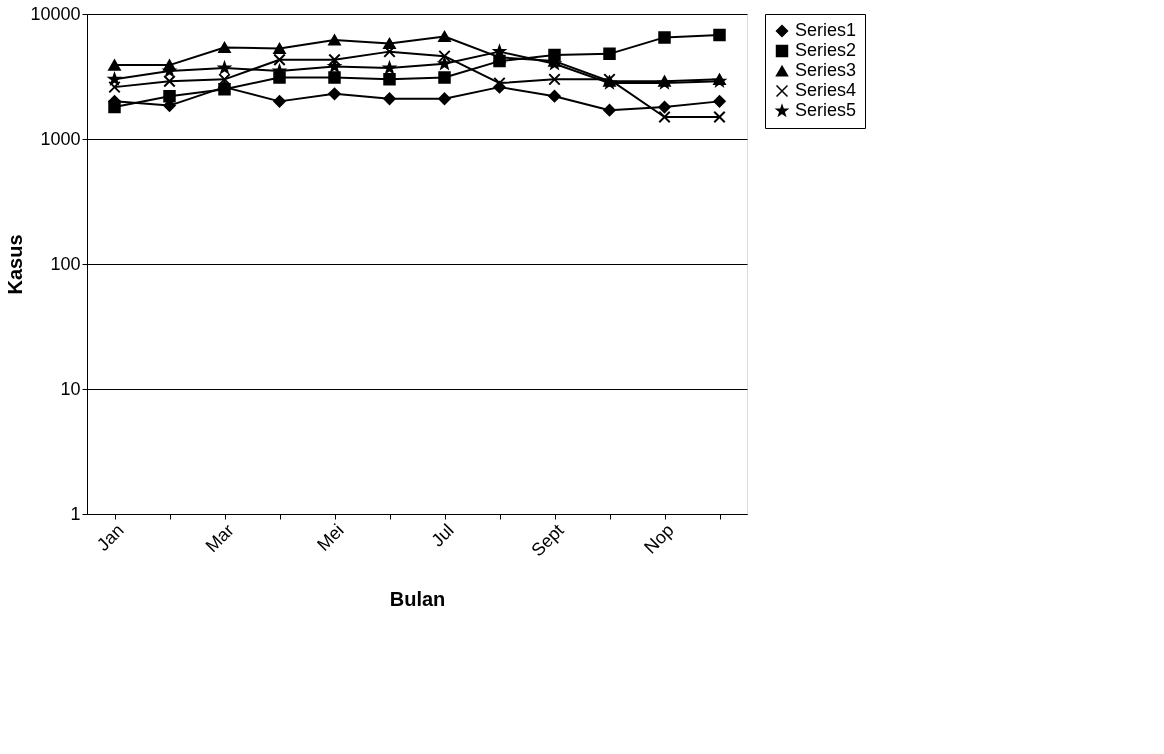 The image size is (1164, 754). I want to click on legend-label: Series4, so click(826, 90).